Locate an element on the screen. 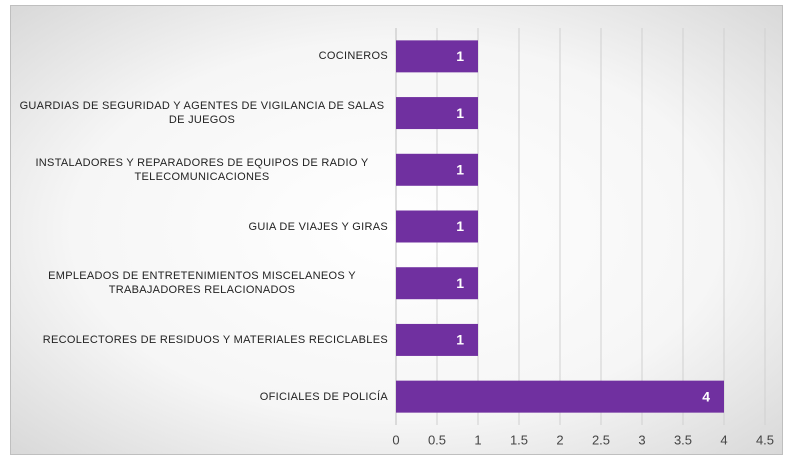 This screenshot has width=793, height=459. x-tick-label: 2.5 is located at coordinates (601, 439).